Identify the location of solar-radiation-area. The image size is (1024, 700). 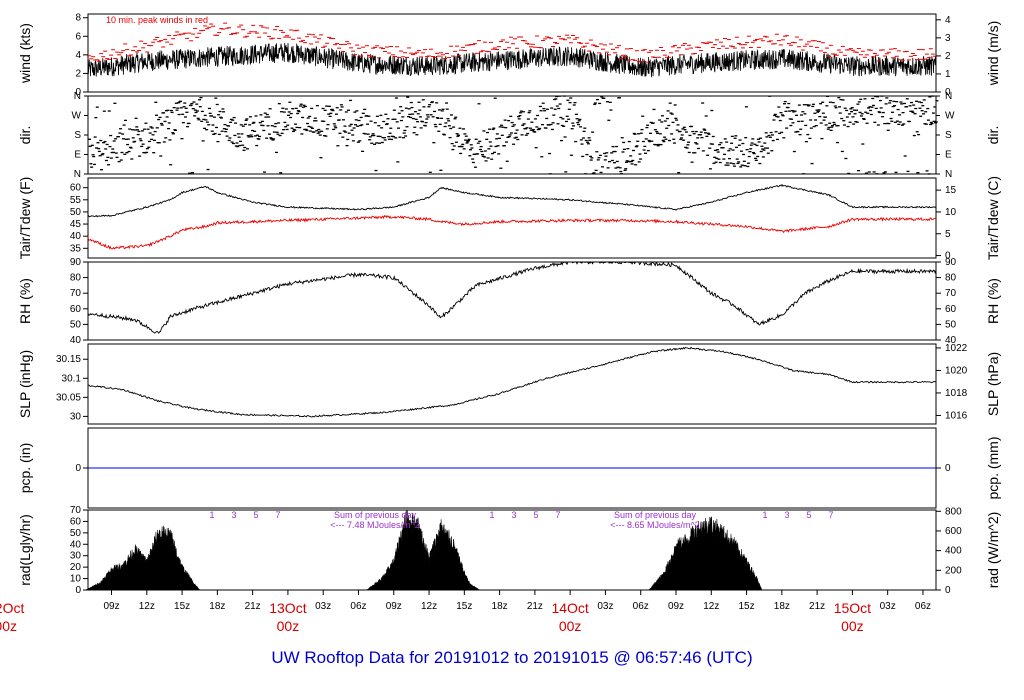
(143, 558).